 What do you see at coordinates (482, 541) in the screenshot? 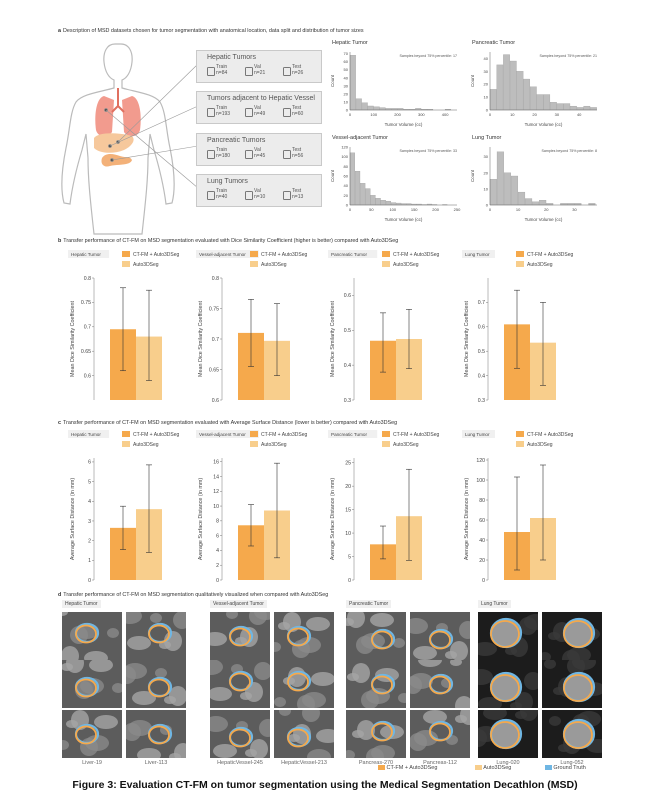
I see `y-tick-label: 40` at bounding box center [482, 541].